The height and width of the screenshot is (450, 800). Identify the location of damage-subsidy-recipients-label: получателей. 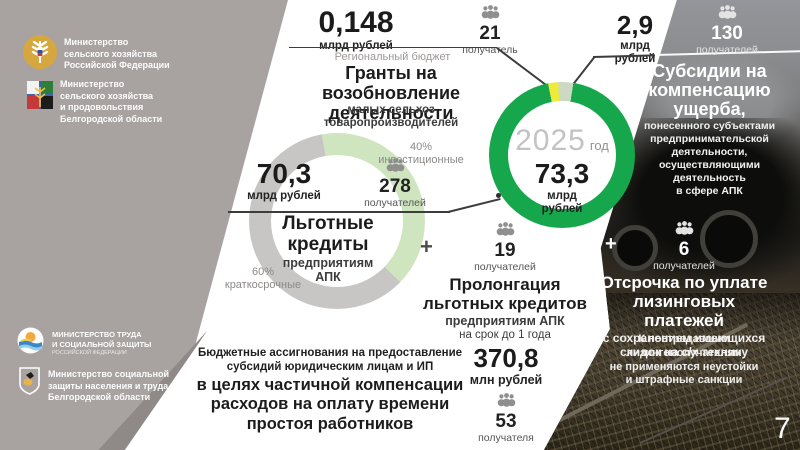
(727, 49).